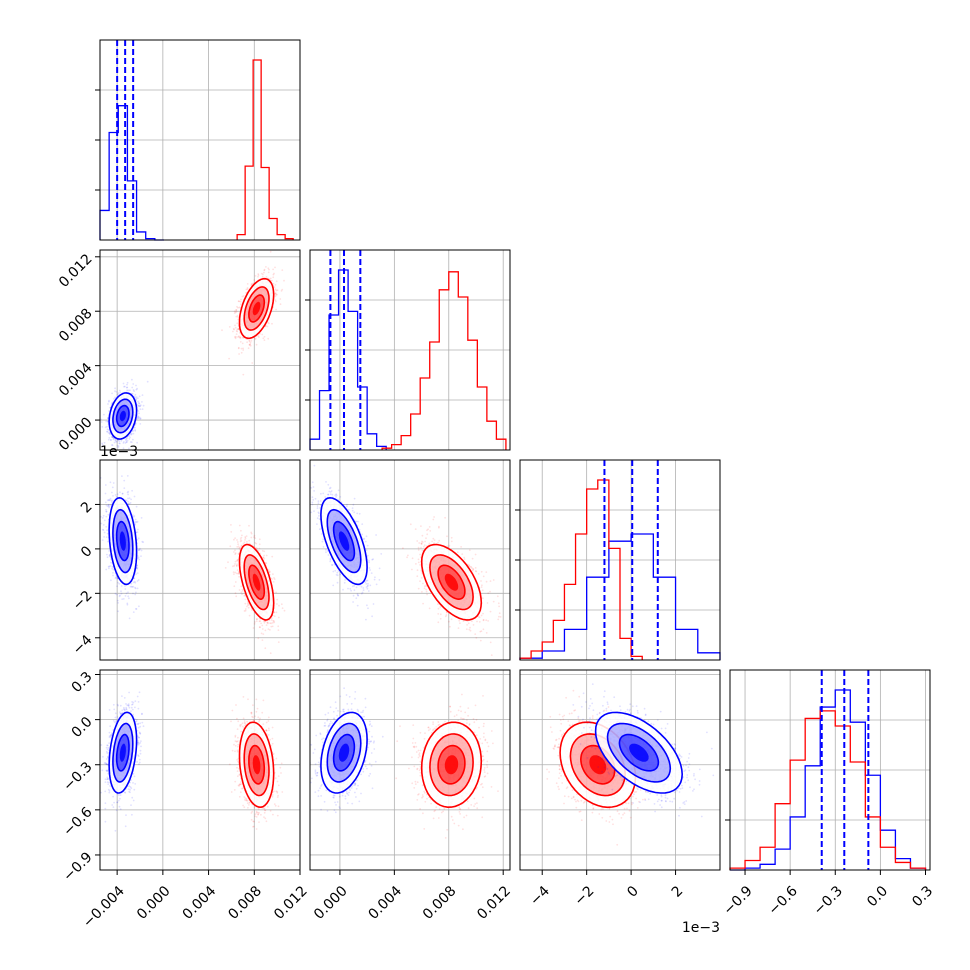 This screenshot has width=970, height=970. What do you see at coordinates (198, 140) in the screenshot?
I see `diag-panel-p0` at bounding box center [198, 140].